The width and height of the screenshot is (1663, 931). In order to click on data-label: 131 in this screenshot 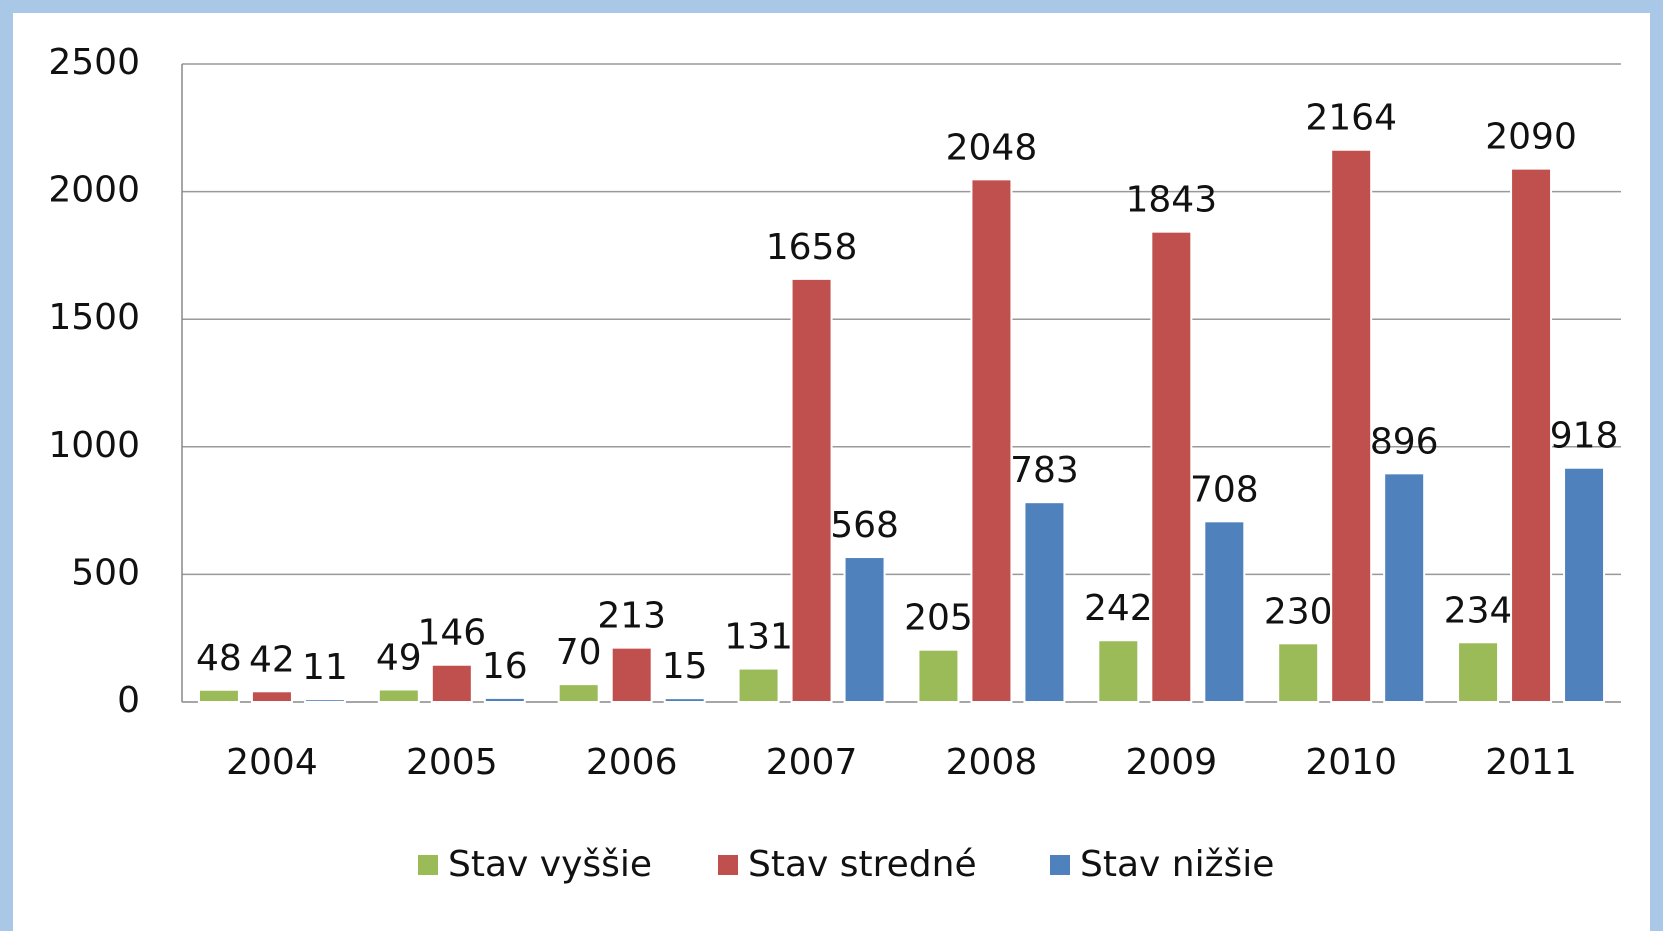, I will do `click(758, 637)`.